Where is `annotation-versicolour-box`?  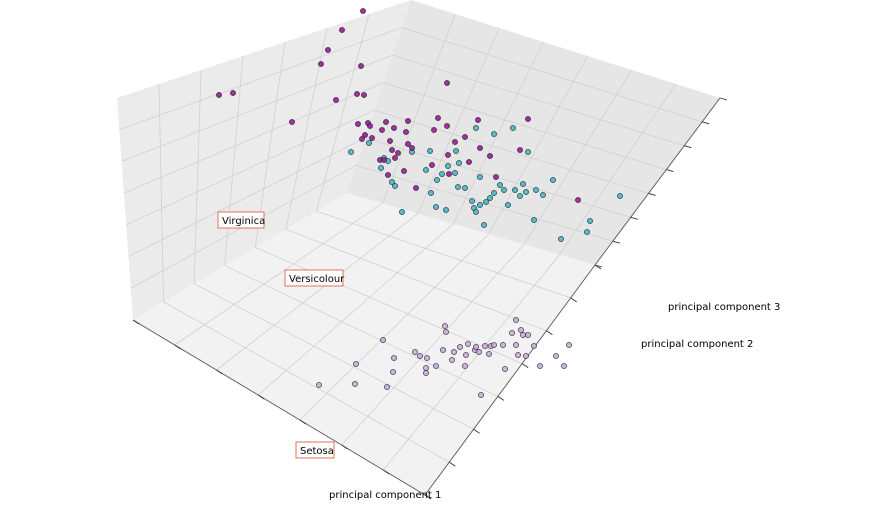 annotation-versicolour-box is located at coordinates (314, 278).